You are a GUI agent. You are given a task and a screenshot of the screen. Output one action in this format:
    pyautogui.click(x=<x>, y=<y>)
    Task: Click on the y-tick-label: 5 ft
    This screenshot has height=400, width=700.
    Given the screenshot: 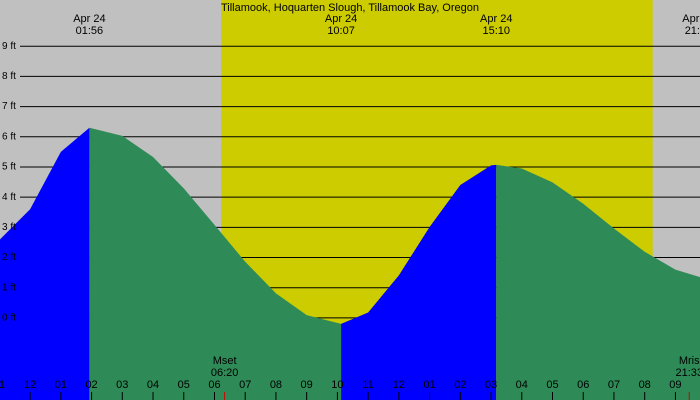 What is the action you would take?
    pyautogui.click(x=9, y=167)
    